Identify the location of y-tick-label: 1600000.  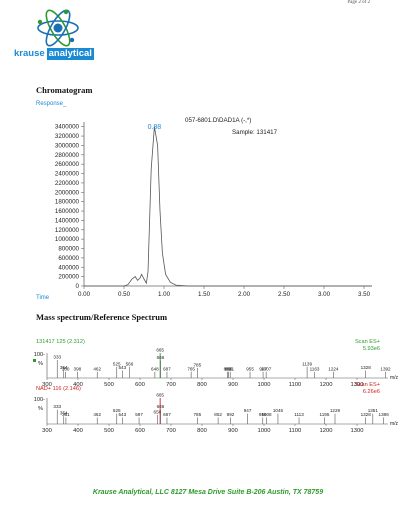
(67, 211).